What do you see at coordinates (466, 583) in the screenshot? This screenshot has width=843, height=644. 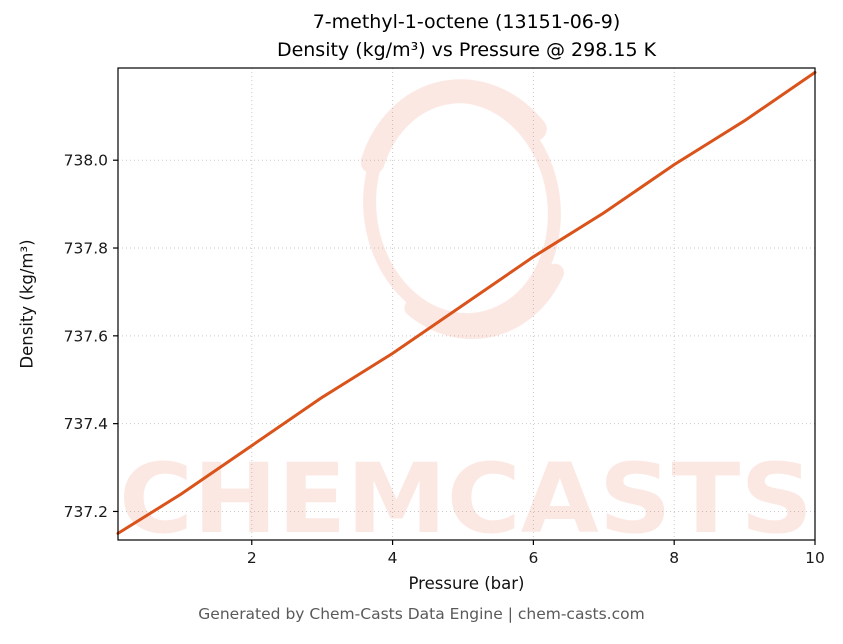 I see `x-axis-label: Pressure (bar)` at bounding box center [466, 583].